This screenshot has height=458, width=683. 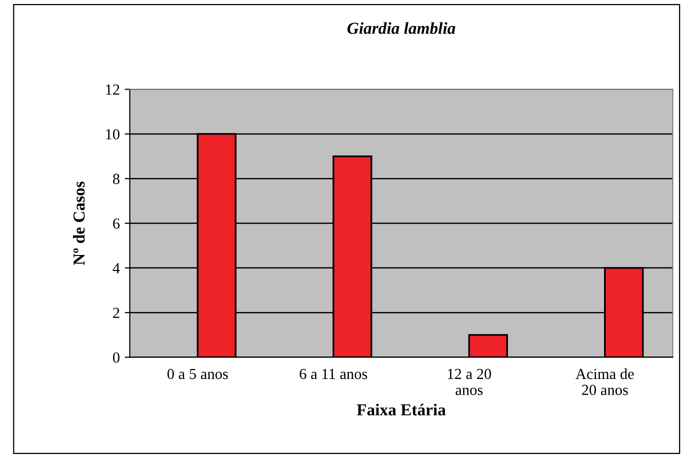 I want to click on chart-title: Giardia lamblia, so click(x=401, y=28).